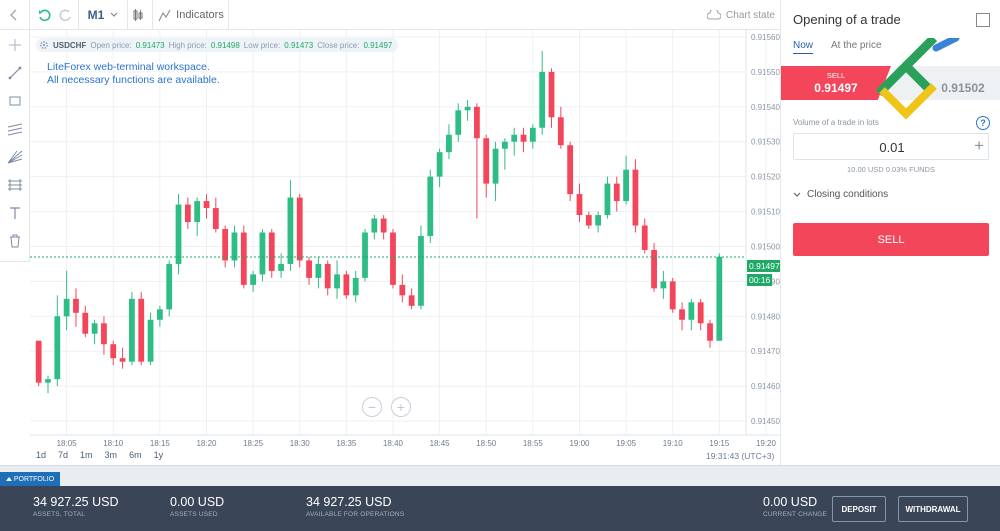  Describe the element at coordinates (719, 443) in the screenshot. I see `time-axis-label: 19:15` at that location.